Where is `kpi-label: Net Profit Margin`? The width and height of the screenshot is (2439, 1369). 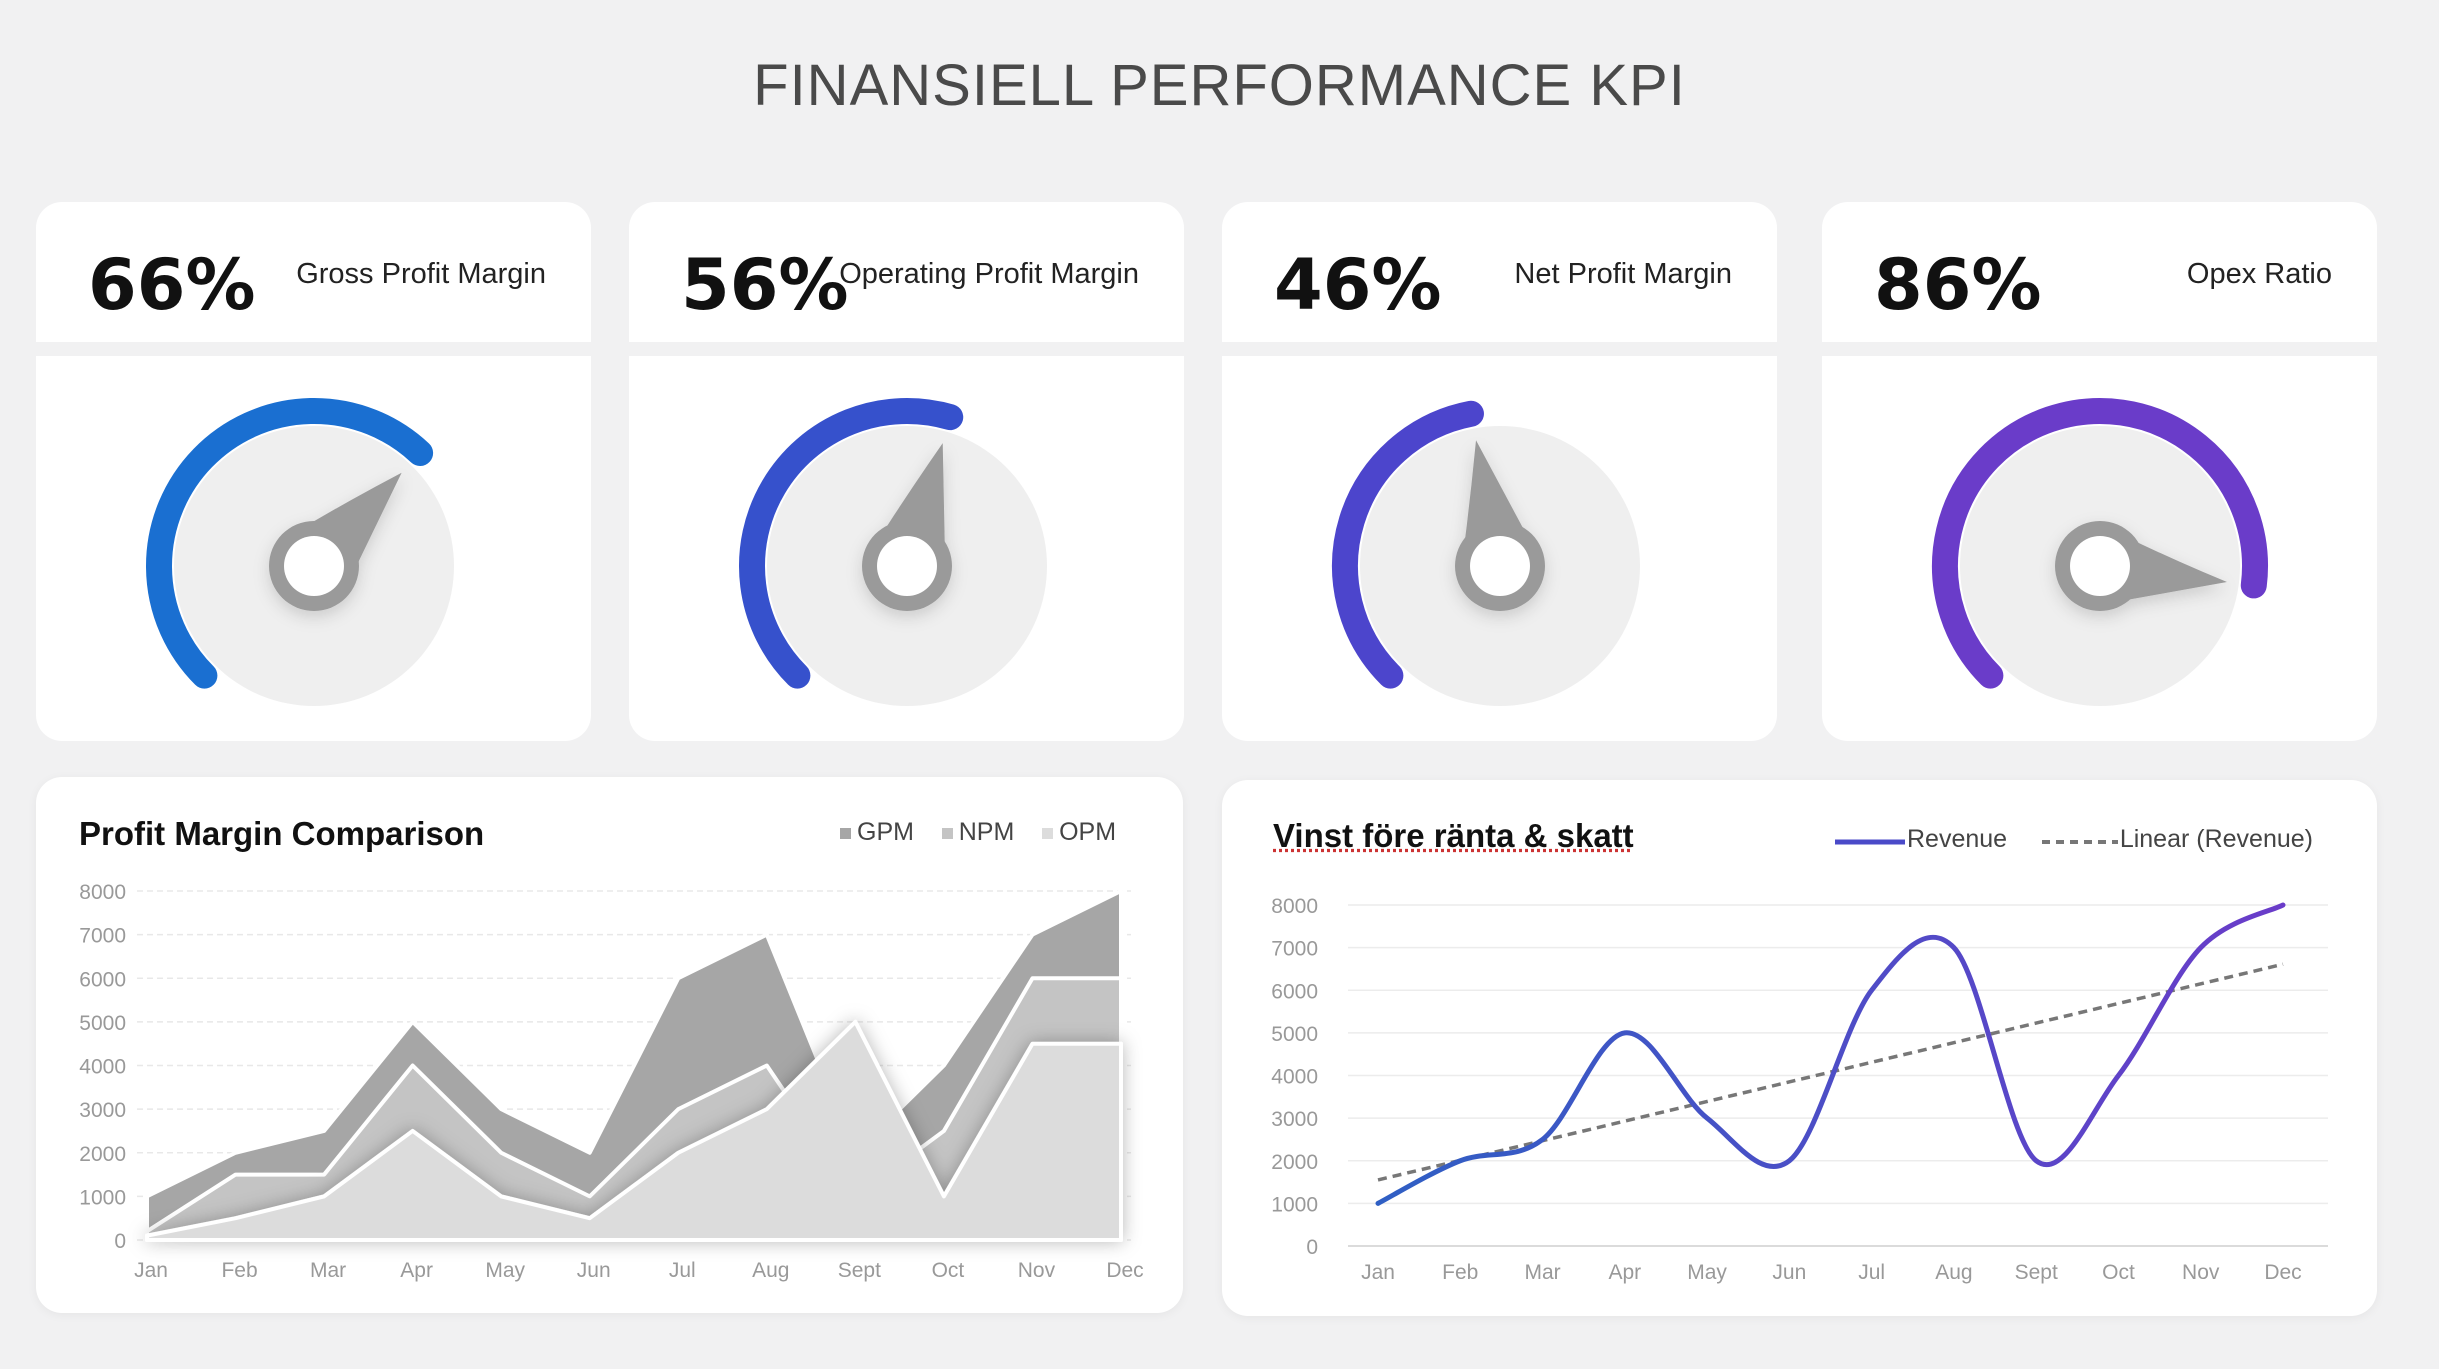
kpi-label: Net Profit Margin is located at coordinates (1623, 274).